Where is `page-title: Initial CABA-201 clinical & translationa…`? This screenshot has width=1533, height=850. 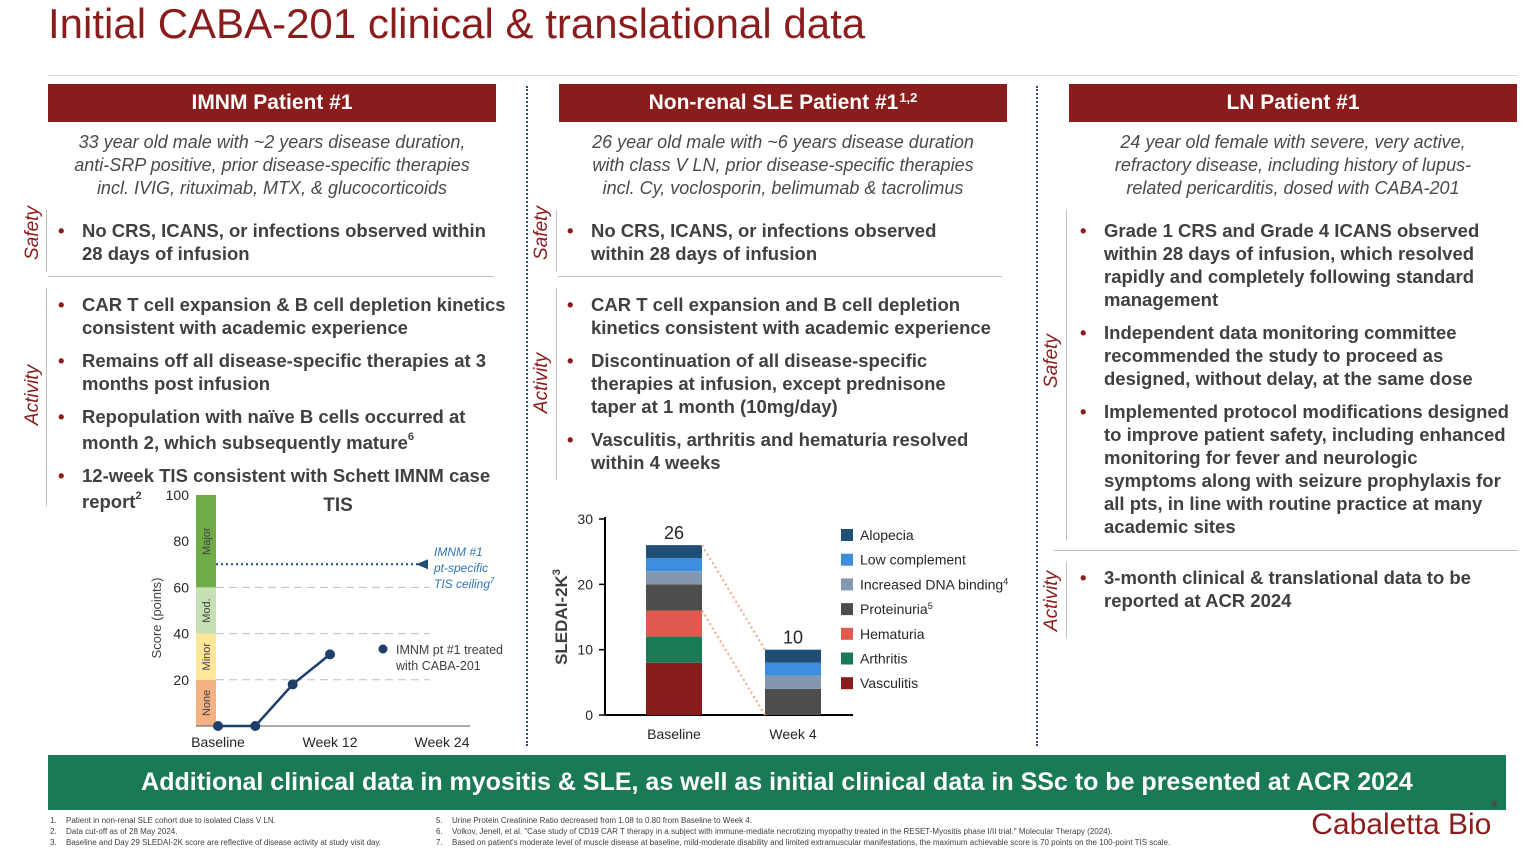
page-title: Initial CABA-201 clinical & translationa… is located at coordinates (457, 23).